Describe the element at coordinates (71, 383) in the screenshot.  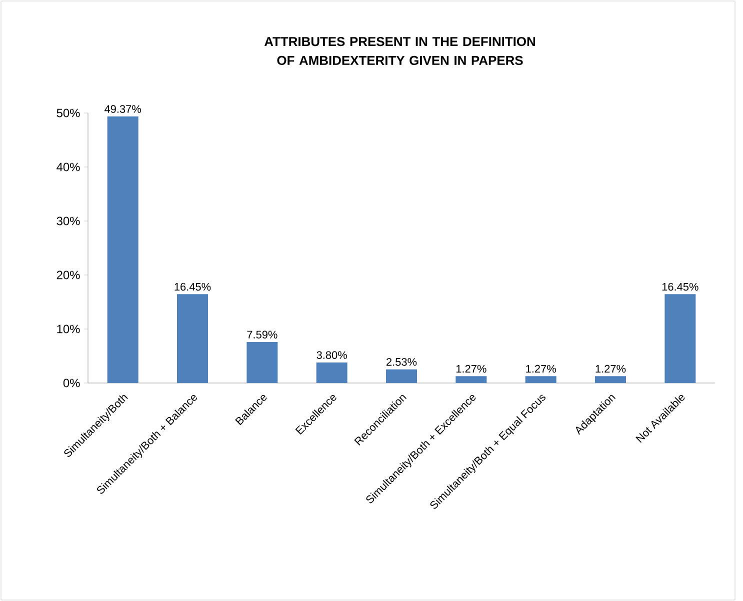
I see `y-tick-label: 0%` at that location.